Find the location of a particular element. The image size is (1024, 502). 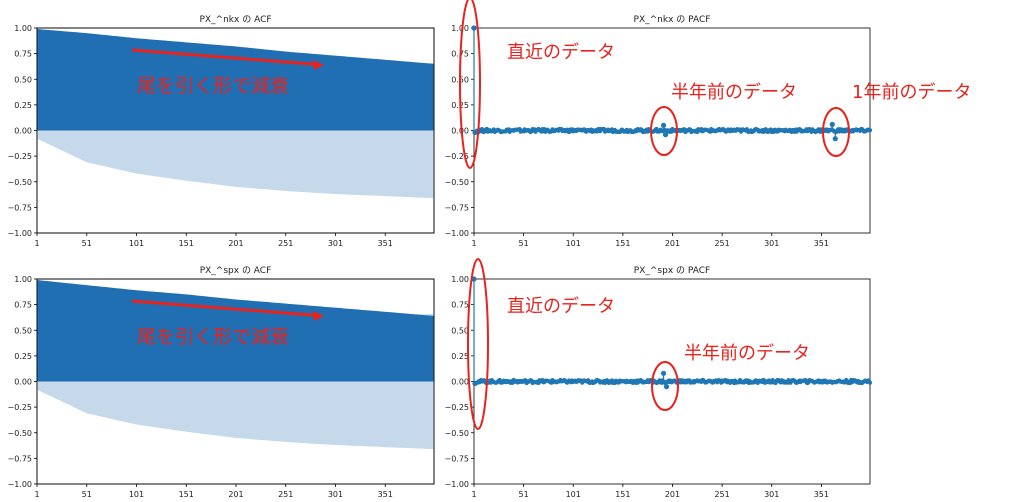

chart-title: PX_^spx の PACF is located at coordinates (672, 271).